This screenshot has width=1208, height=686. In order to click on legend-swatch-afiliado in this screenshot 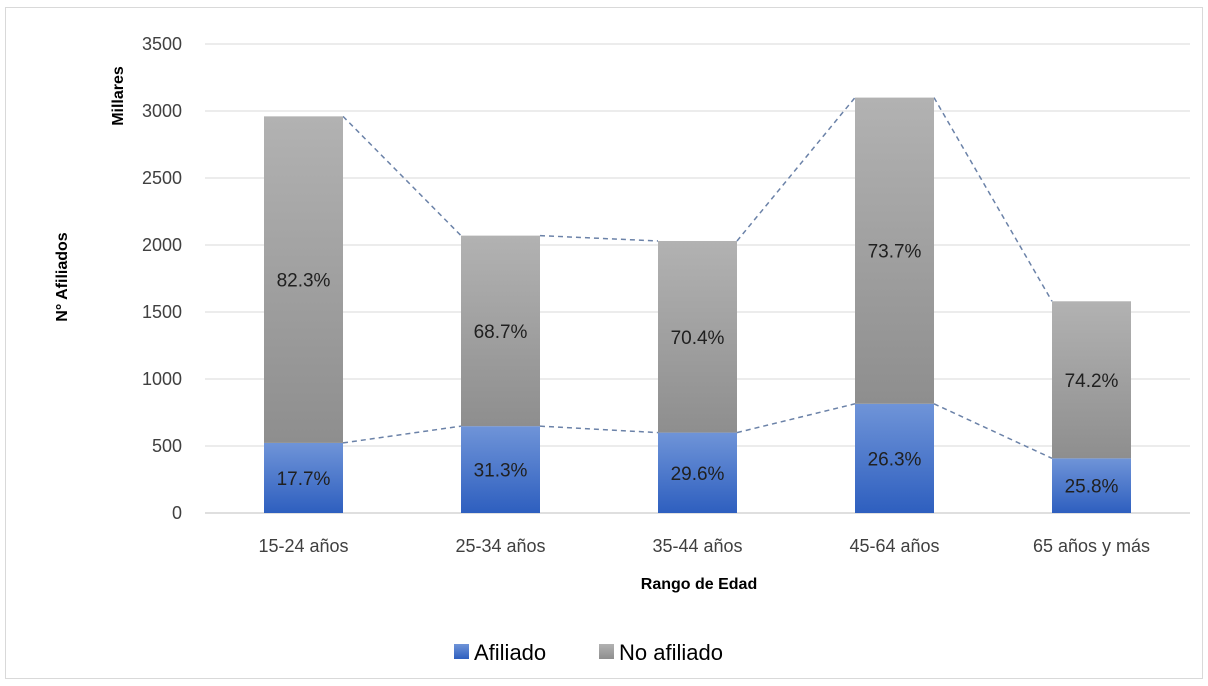, I will do `click(461, 651)`.